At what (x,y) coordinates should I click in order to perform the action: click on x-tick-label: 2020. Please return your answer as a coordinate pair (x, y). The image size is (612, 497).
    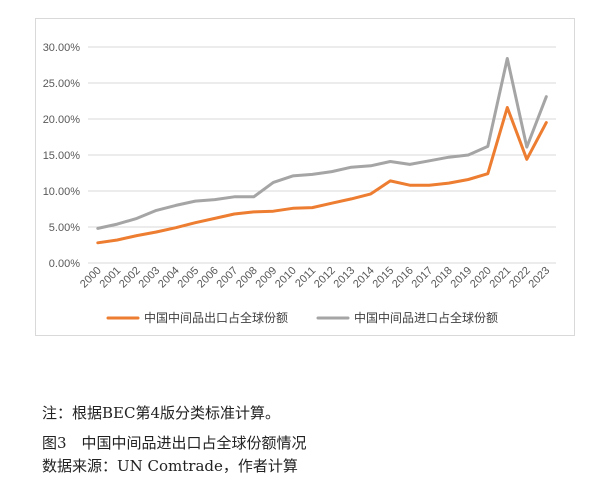
    Looking at the image, I should click on (481, 278).